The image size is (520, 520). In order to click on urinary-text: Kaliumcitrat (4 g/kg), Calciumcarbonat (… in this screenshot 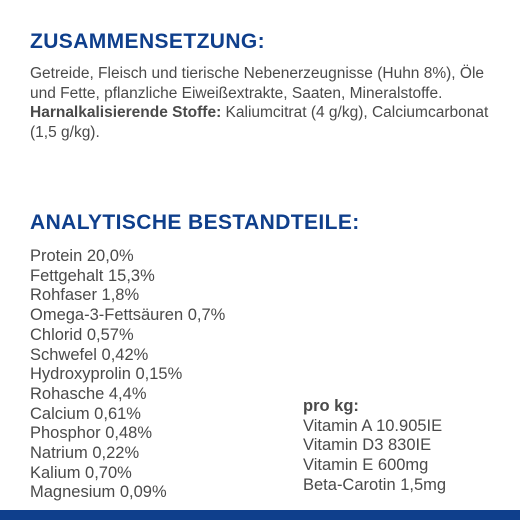, I will do `click(259, 122)`.